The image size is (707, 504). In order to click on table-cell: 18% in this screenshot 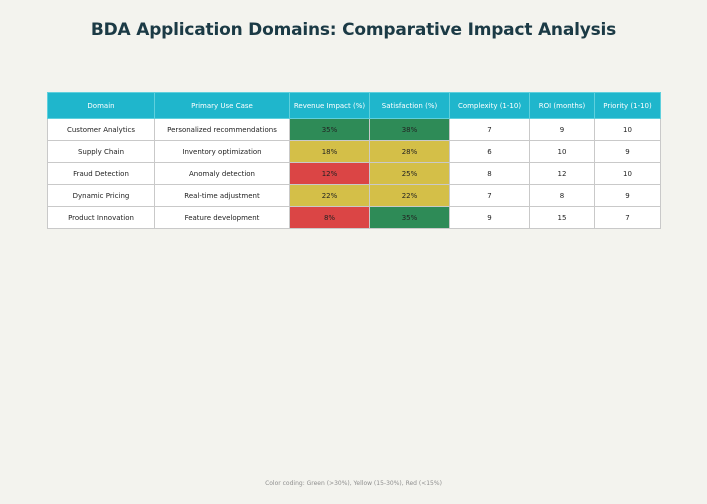, I will do `click(329, 151)`.